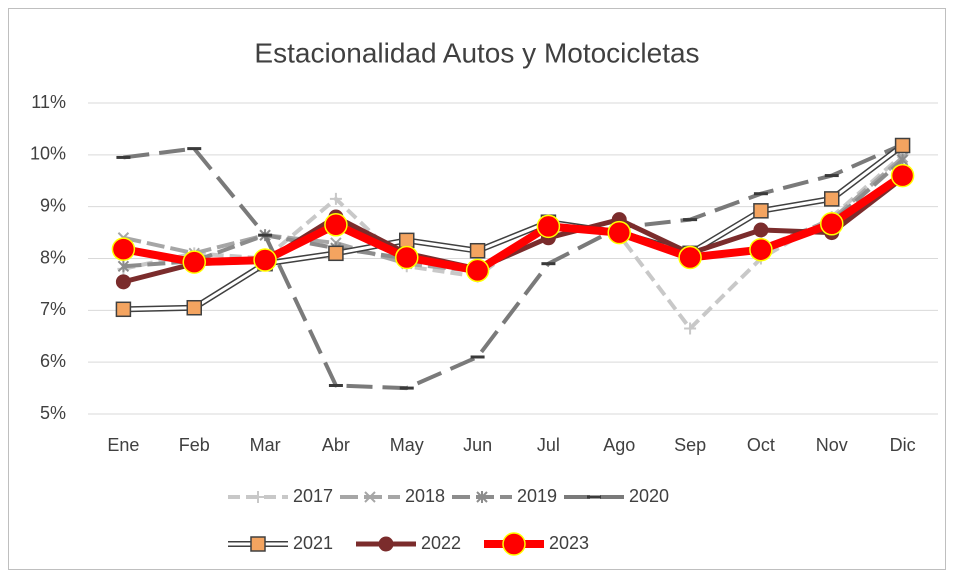 This screenshot has height=583, width=954. Describe the element at coordinates (407, 445) in the screenshot. I see `x-tick-label: May` at that location.